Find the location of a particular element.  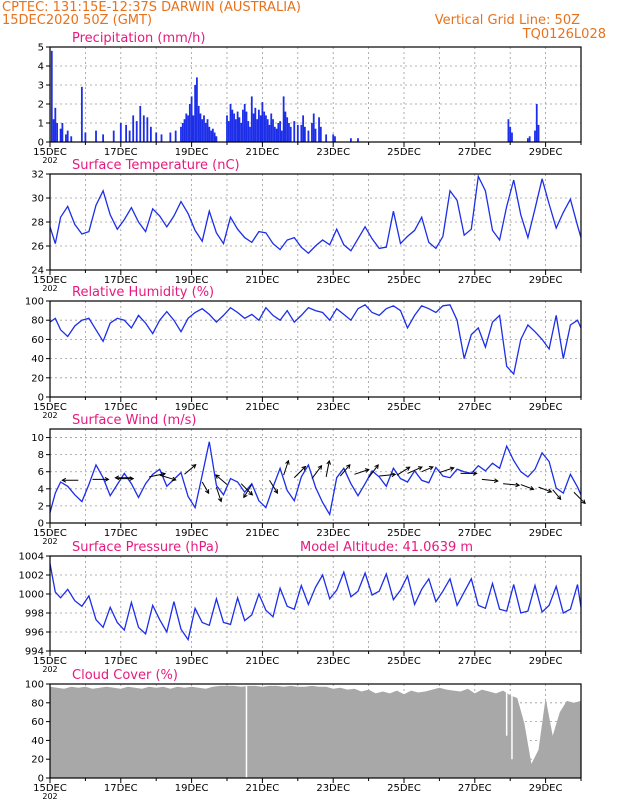

cloud-area is located at coordinates (315, 731).